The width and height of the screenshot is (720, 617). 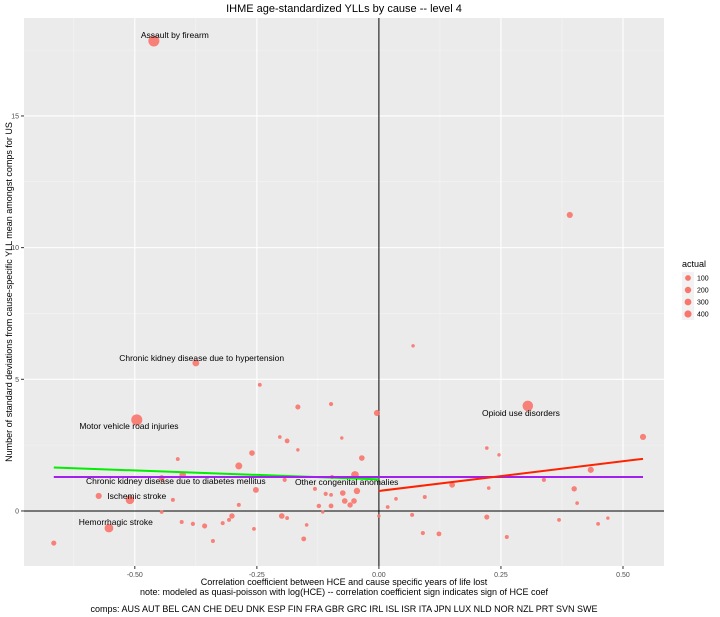 What do you see at coordinates (17, 511) in the screenshot?
I see `y-tick-label: 0` at bounding box center [17, 511].